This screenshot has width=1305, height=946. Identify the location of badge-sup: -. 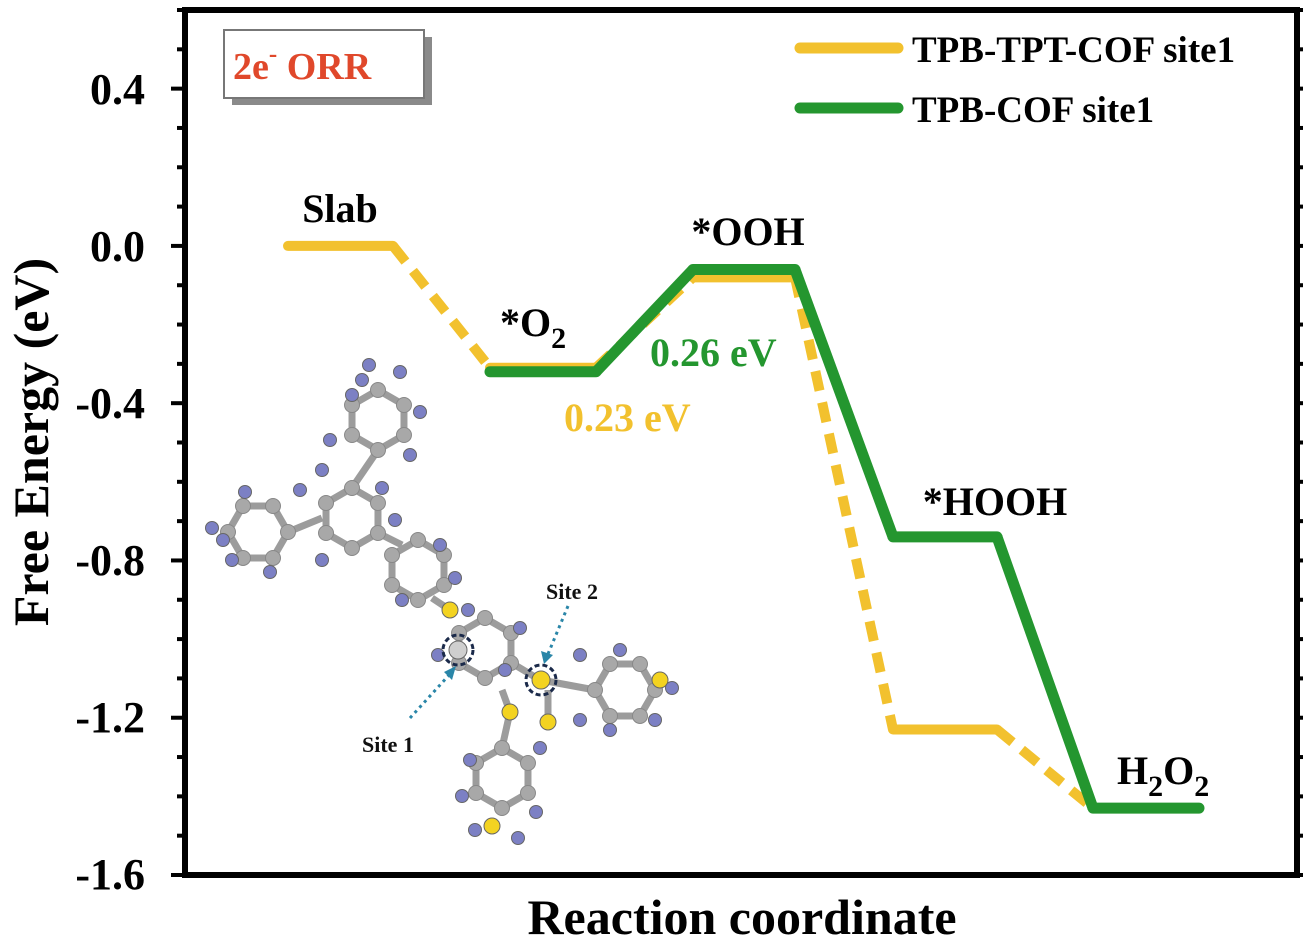
(273, 54).